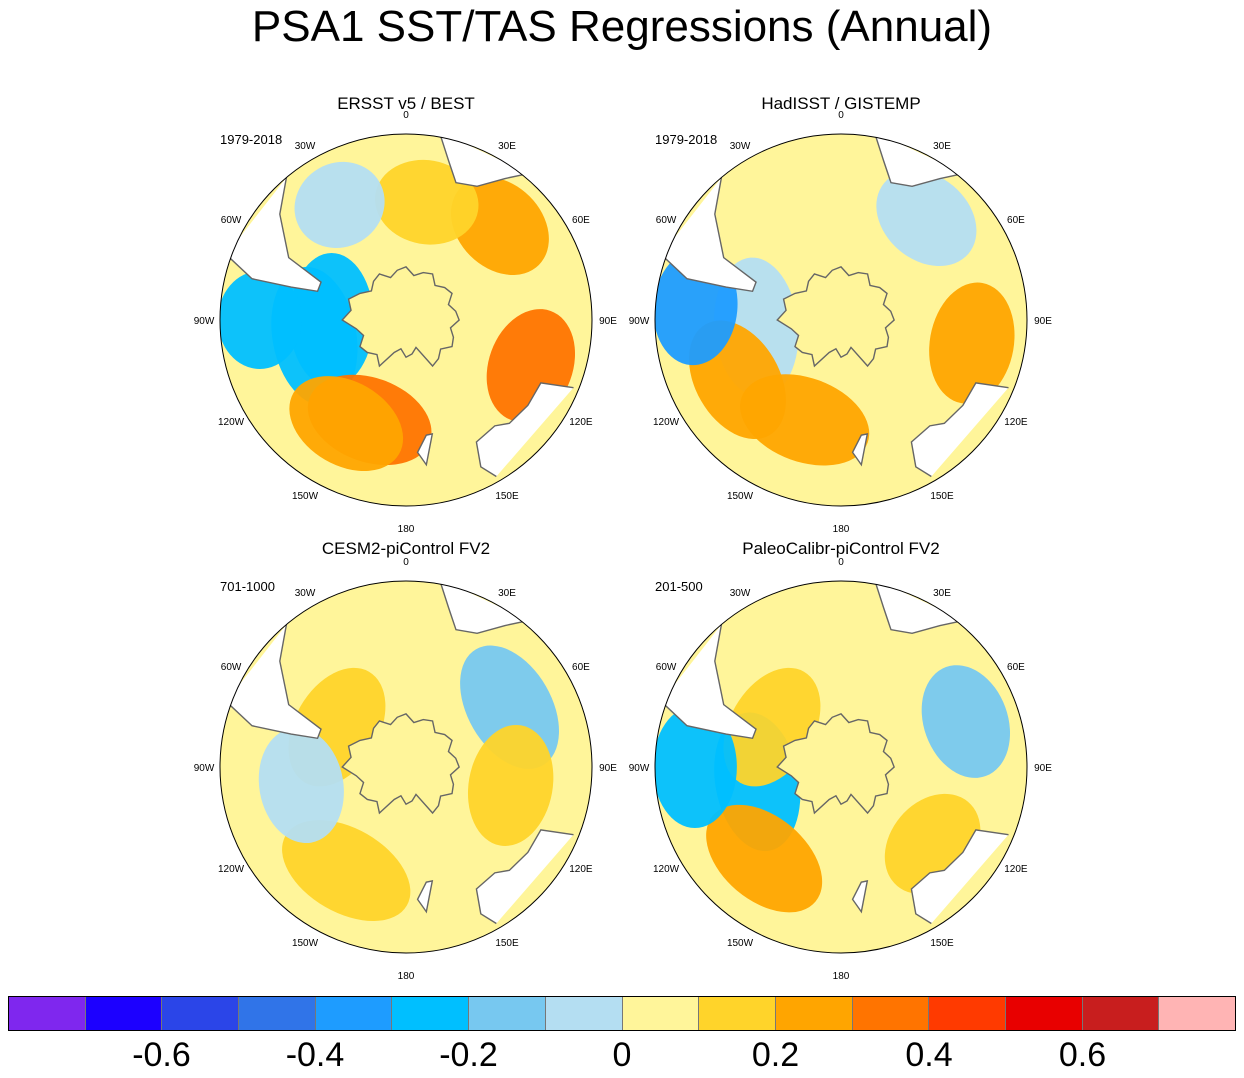 This screenshot has height=1078, width=1244. I want to click on panel-title-3: CESM2-piControl FV2, so click(406, 548).